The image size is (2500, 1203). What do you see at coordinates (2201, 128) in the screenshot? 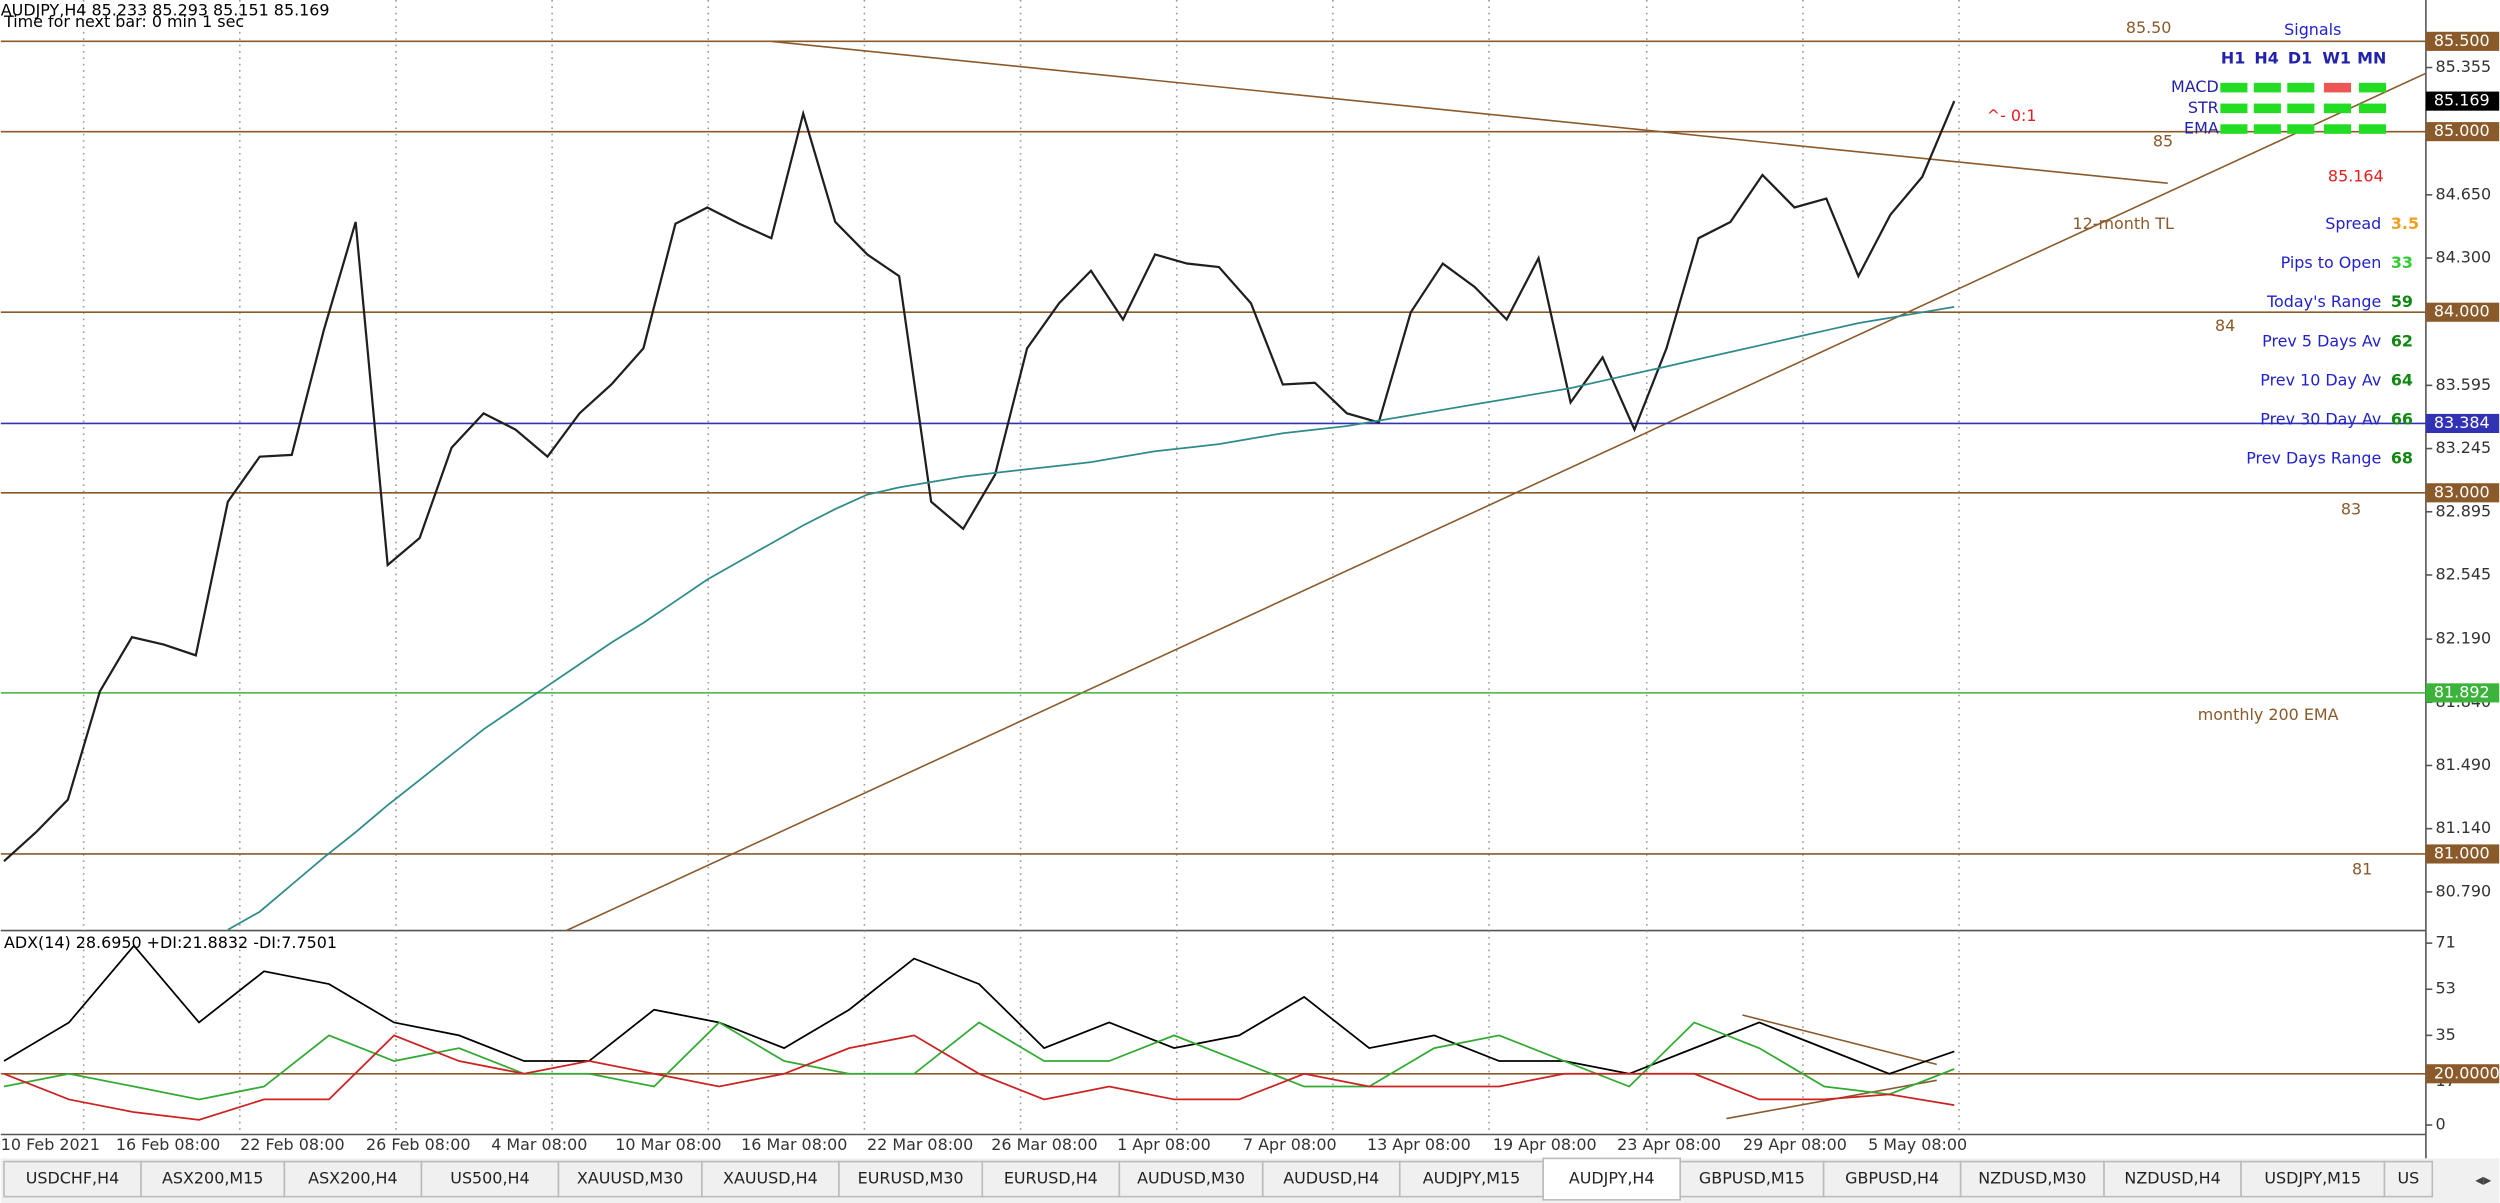
I see `signal-label: EMA` at bounding box center [2201, 128].